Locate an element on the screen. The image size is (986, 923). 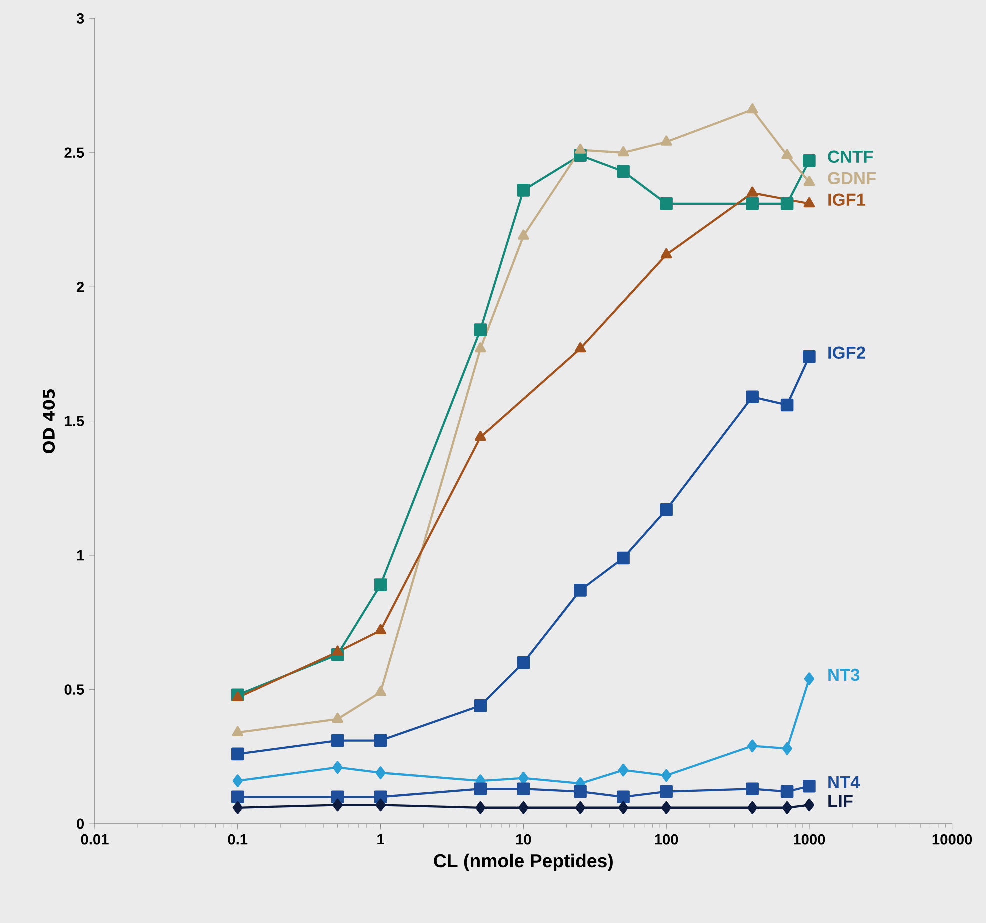
x-tick-label: 0.1 is located at coordinates (238, 839).